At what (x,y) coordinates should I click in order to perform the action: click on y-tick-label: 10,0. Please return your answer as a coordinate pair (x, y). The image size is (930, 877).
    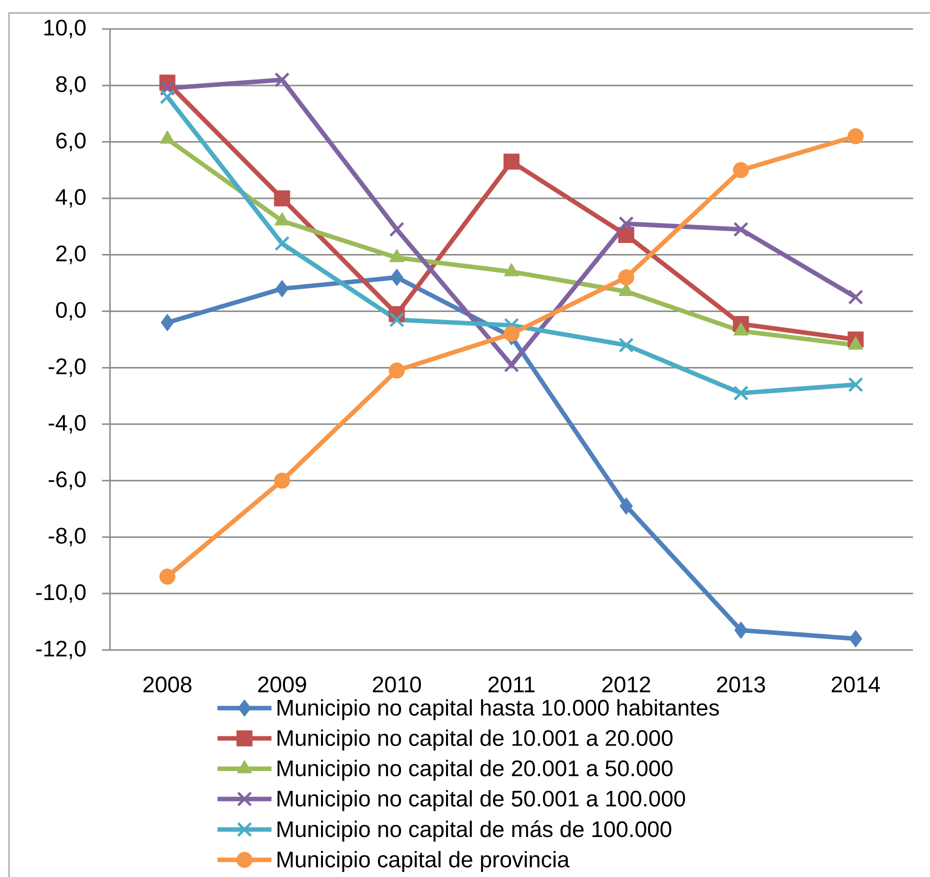
    Looking at the image, I should click on (65, 29).